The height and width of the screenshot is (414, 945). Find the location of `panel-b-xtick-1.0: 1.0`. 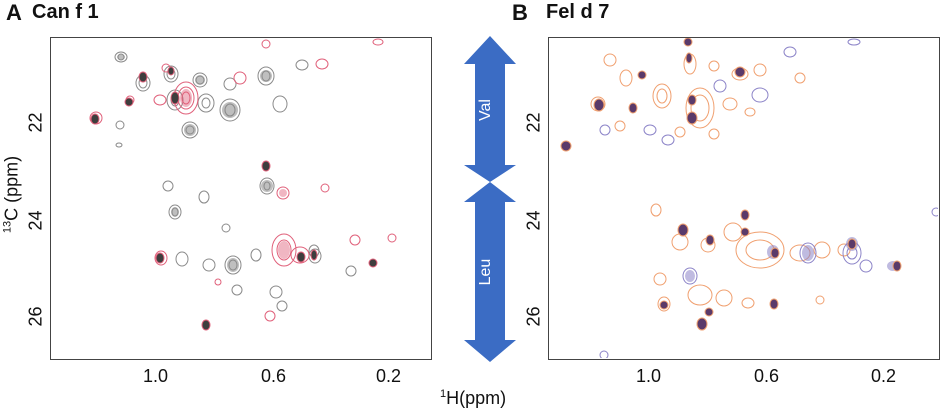

panel-b-xtick-1.0: 1.0 is located at coordinates (649, 376).